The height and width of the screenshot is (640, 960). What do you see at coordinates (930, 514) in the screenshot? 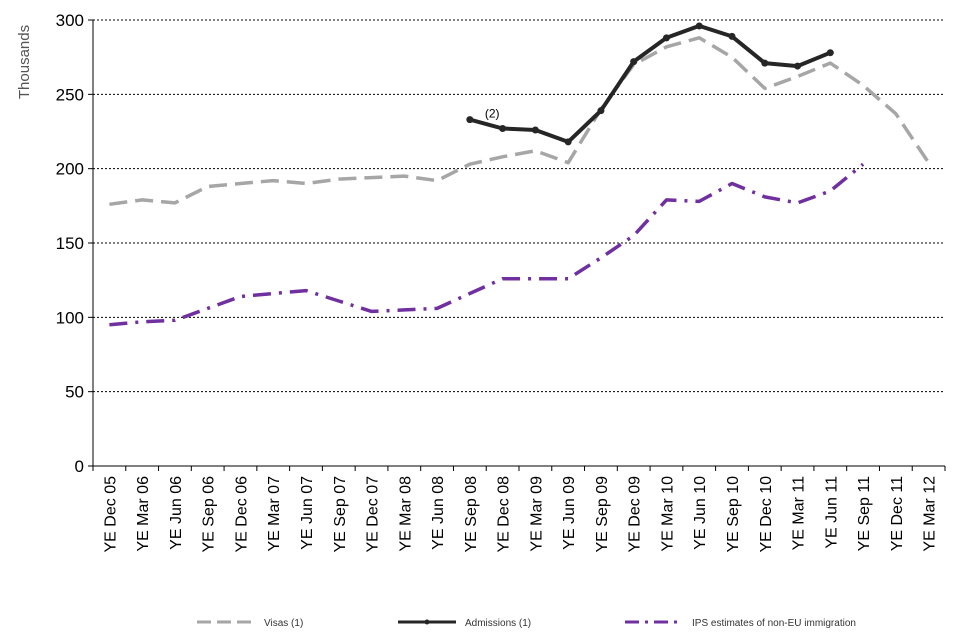
I see `x-tick-label-ye-mar-12: YE Mar 12` at bounding box center [930, 514].